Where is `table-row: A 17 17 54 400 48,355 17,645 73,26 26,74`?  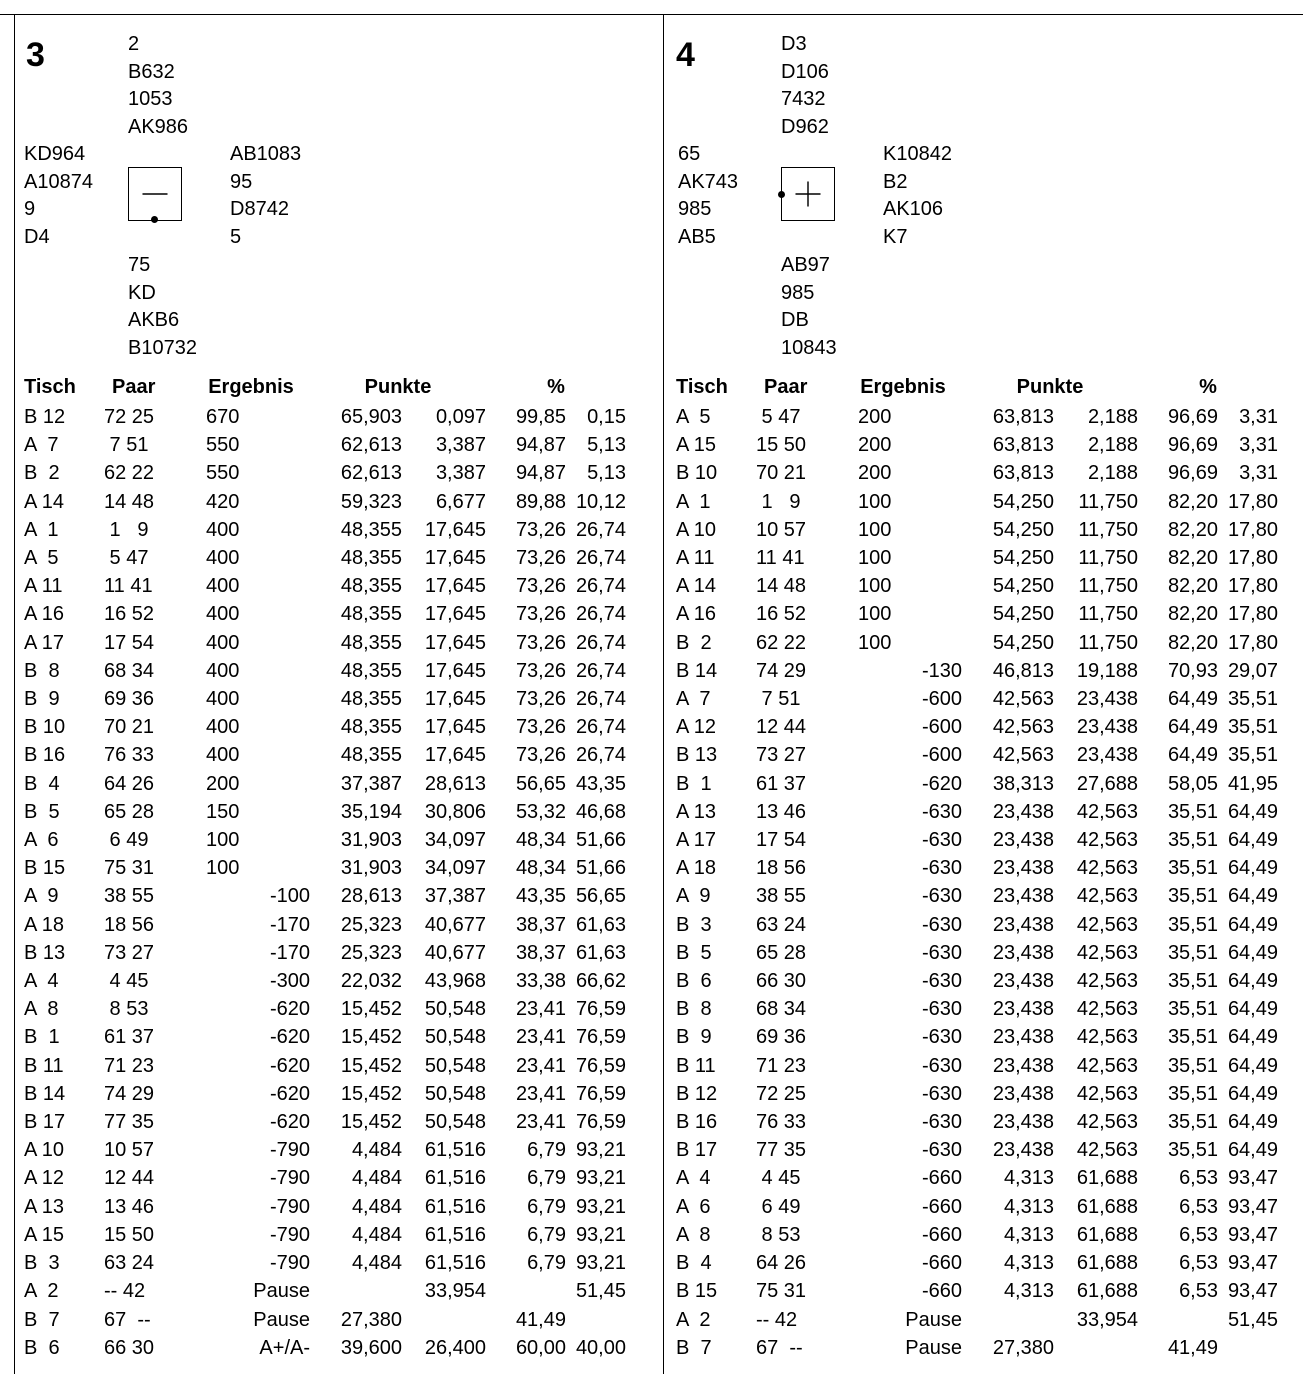 table-row: A 17 17 54 400 48,355 17,645 73,26 26,74 is located at coordinates (320, 643).